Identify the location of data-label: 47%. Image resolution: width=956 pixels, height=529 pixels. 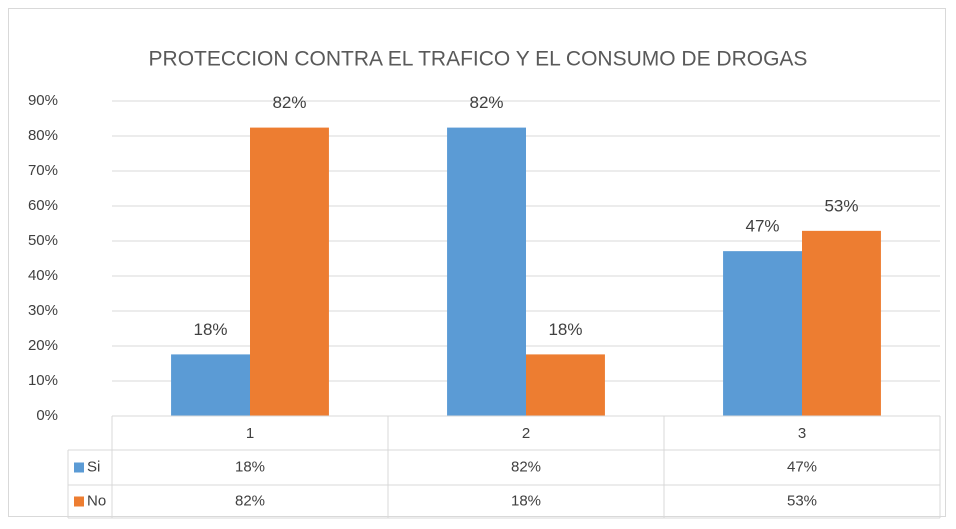
(763, 226).